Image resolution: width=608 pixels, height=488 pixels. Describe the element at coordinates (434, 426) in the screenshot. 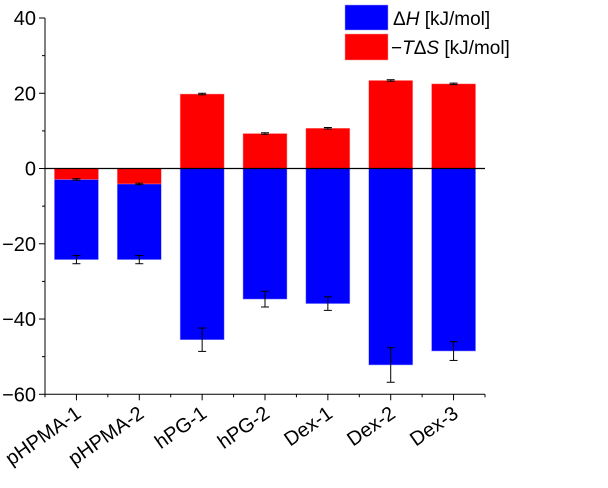

I see `x-tick-label: Dex-3` at that location.